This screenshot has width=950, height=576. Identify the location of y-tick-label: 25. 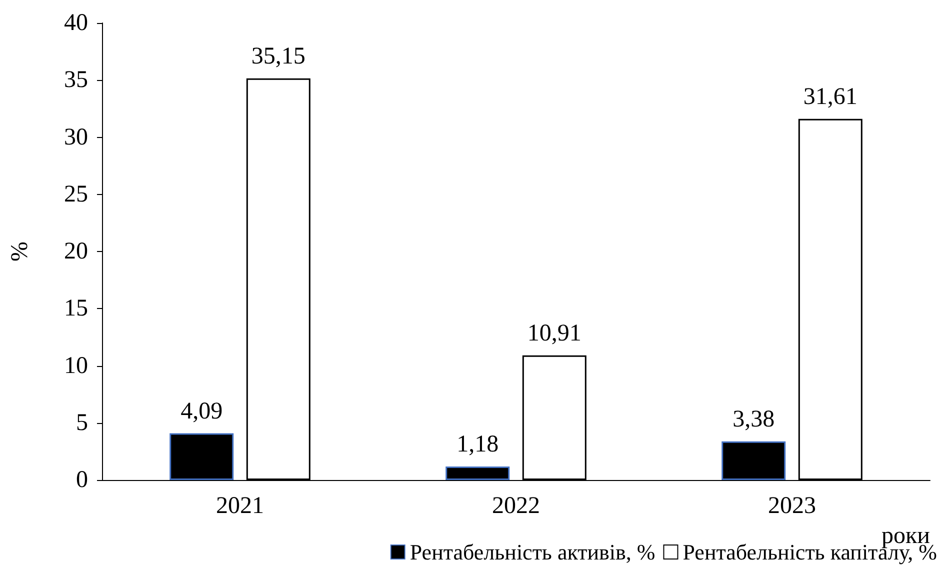
(76, 194).